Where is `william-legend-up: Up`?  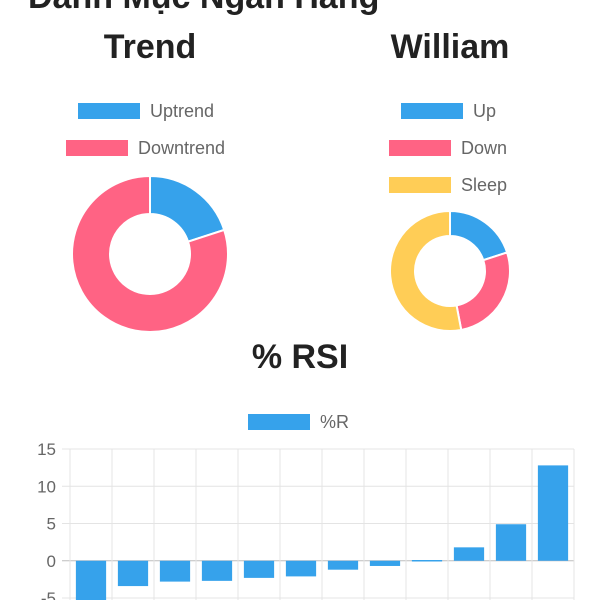
william-legend-up: Up is located at coordinates (449, 110).